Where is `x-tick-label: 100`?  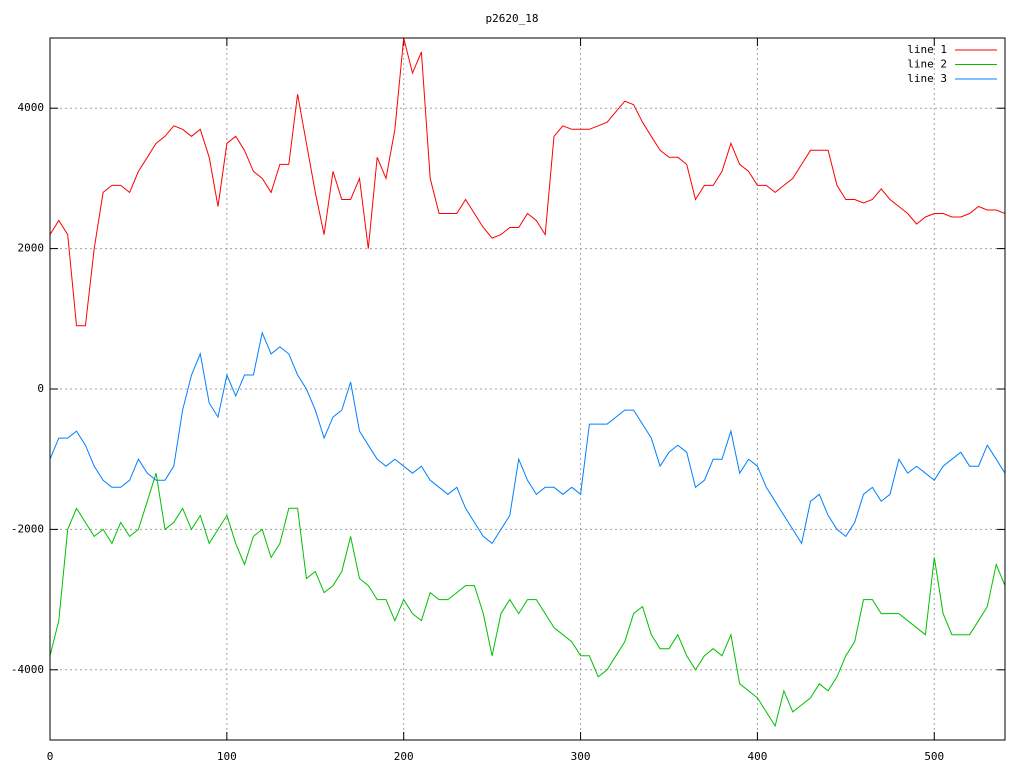 x-tick-label: 100 is located at coordinates (227, 756).